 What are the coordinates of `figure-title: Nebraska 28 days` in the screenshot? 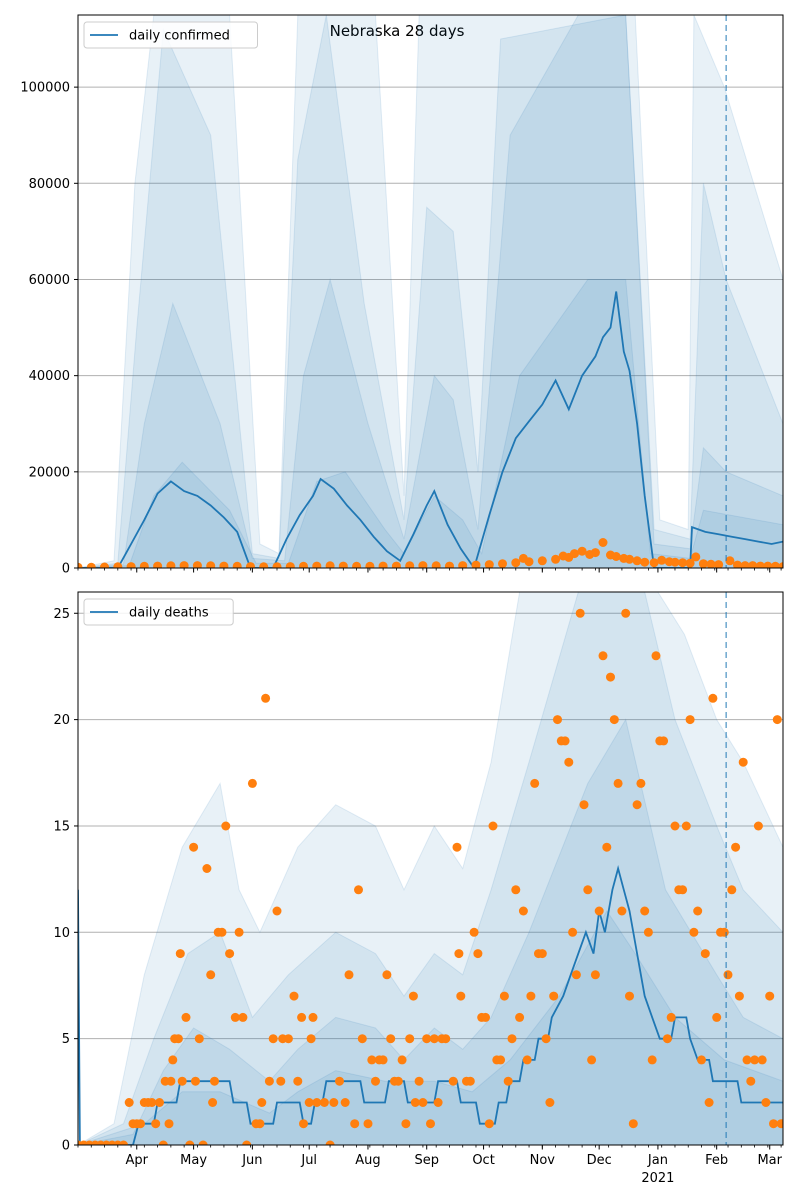 It's located at (397, 31).